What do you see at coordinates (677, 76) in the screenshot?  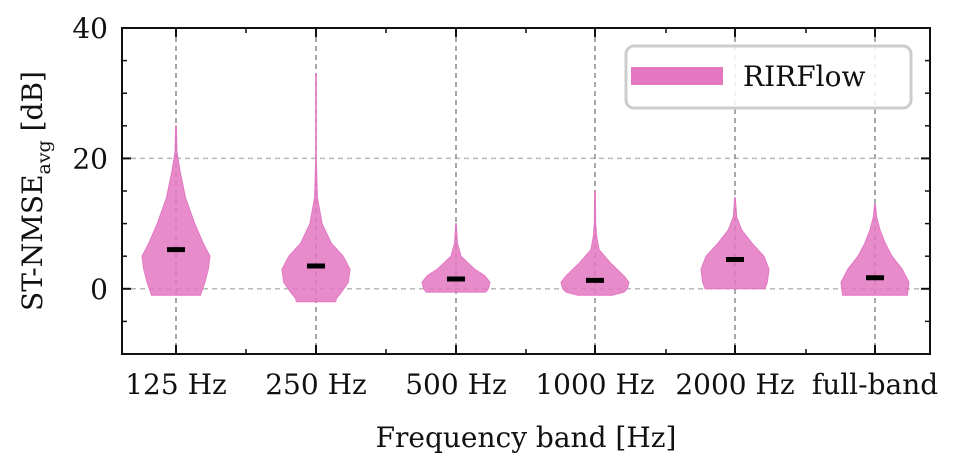 I see `legend-swatch-rirflow` at bounding box center [677, 76].